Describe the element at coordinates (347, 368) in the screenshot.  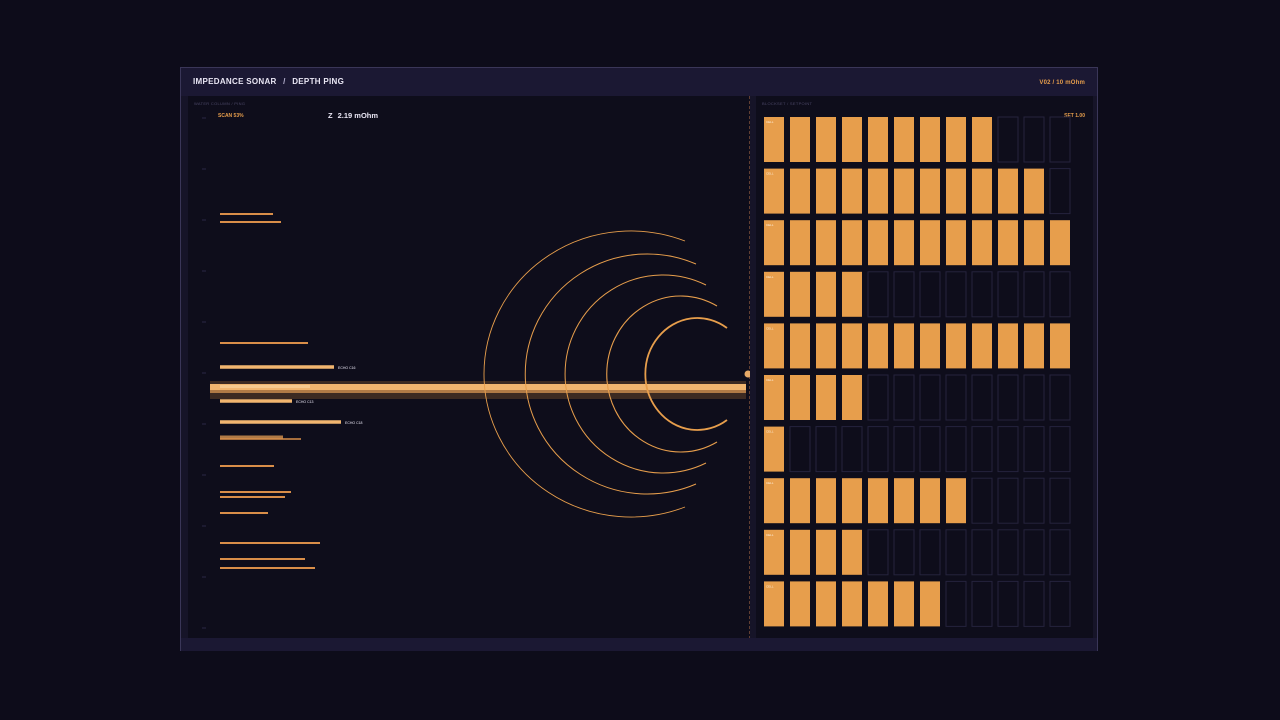
I see `echo-label: ECHO C16` at that location.